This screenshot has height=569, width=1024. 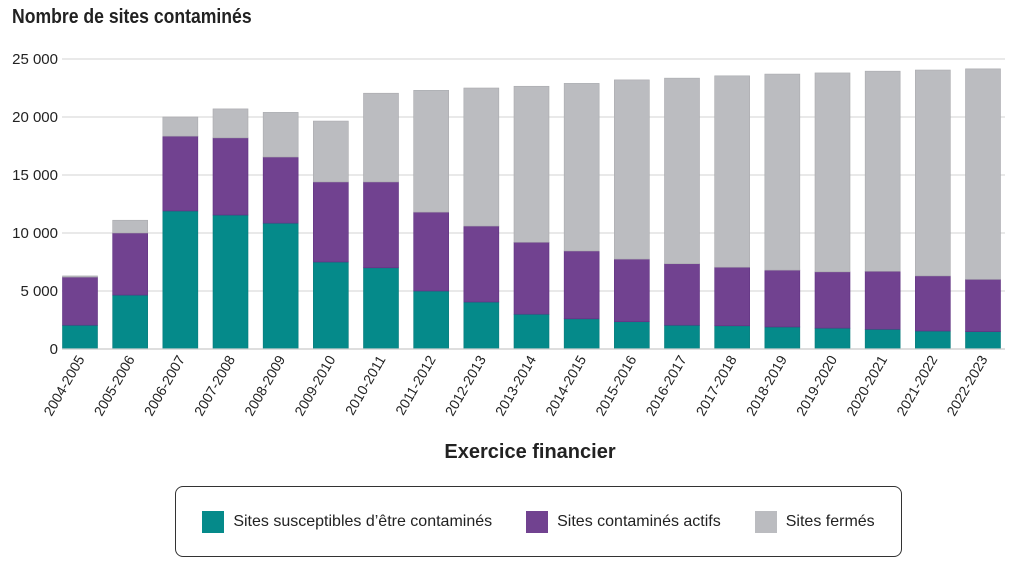 What do you see at coordinates (866, 385) in the screenshot?
I see `x-tick-label: 2020-2021` at bounding box center [866, 385].